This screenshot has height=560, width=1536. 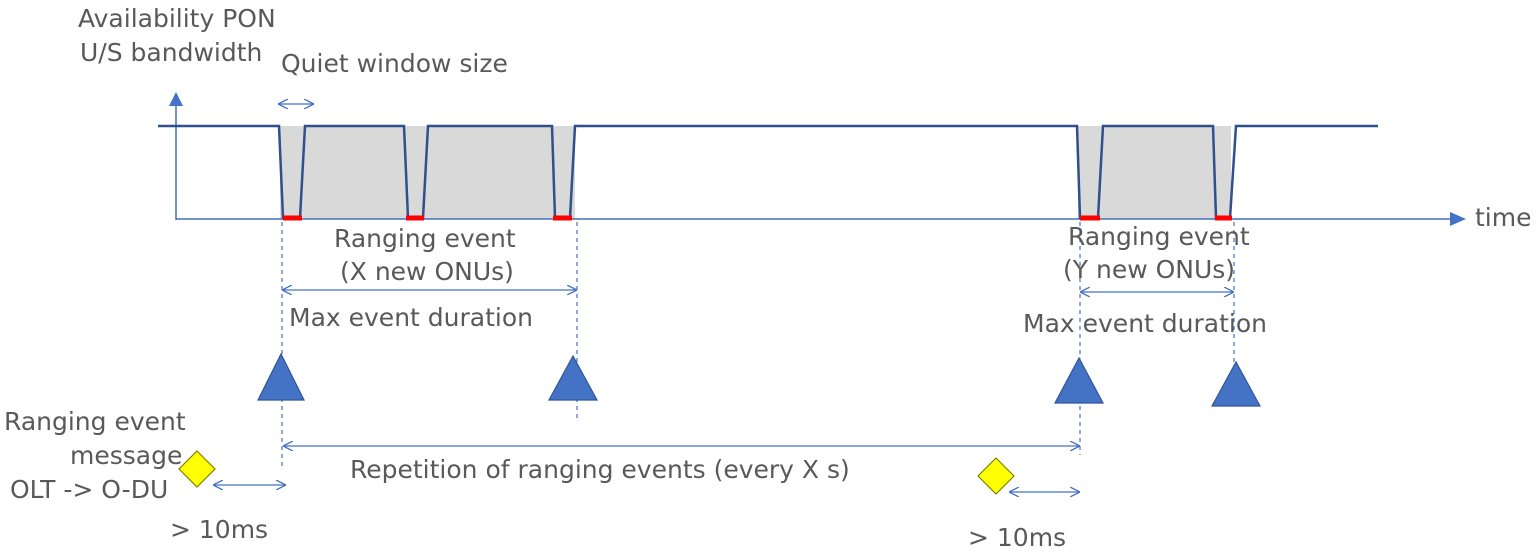 I want to click on event-1-title-line1: Ranging event, so click(x=425, y=238).